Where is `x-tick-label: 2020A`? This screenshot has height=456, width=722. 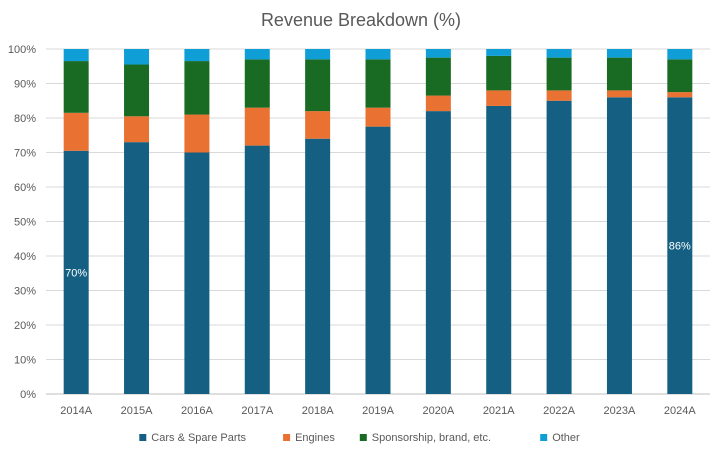
x-tick-label: 2020A is located at coordinates (438, 411).